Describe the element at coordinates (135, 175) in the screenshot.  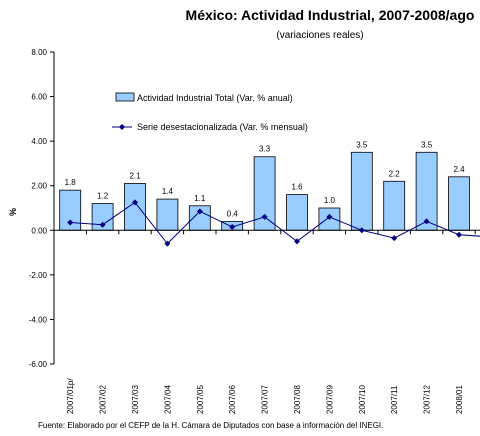
I see `bar-data-label: 2.1` at that location.